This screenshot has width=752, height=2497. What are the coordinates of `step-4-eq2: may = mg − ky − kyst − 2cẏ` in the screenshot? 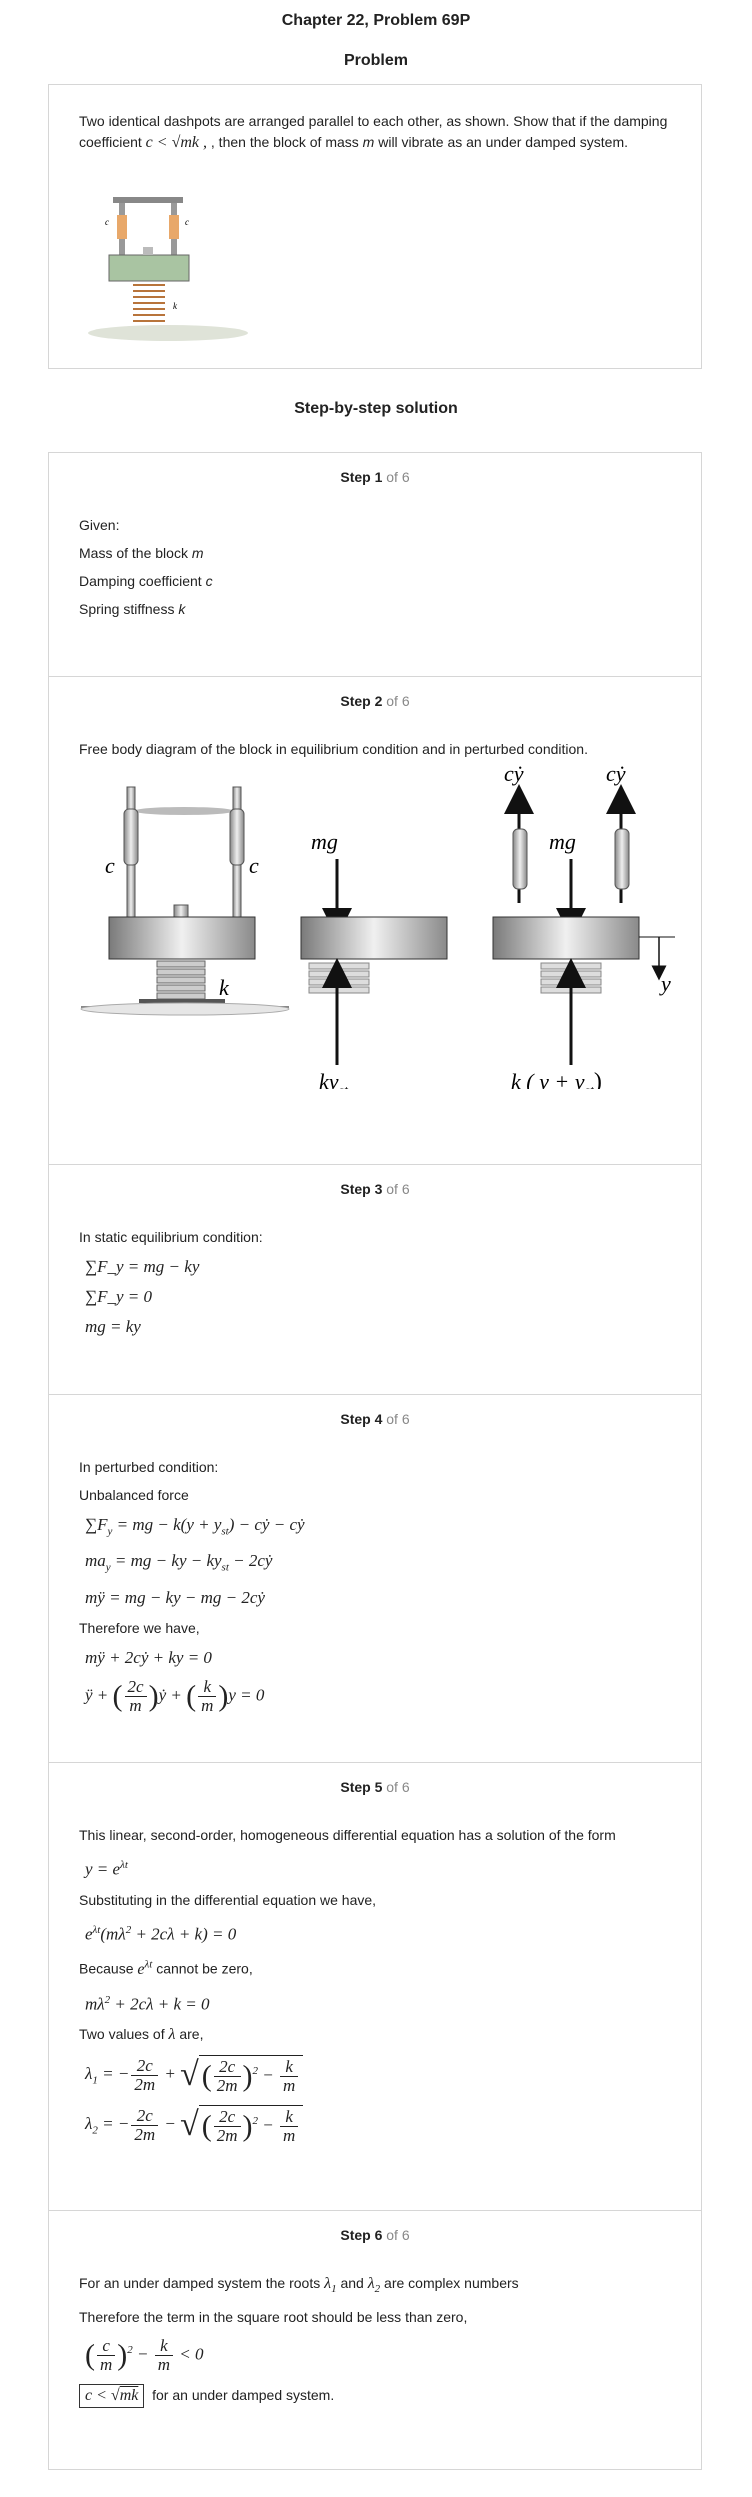 It's located at (179, 1562).